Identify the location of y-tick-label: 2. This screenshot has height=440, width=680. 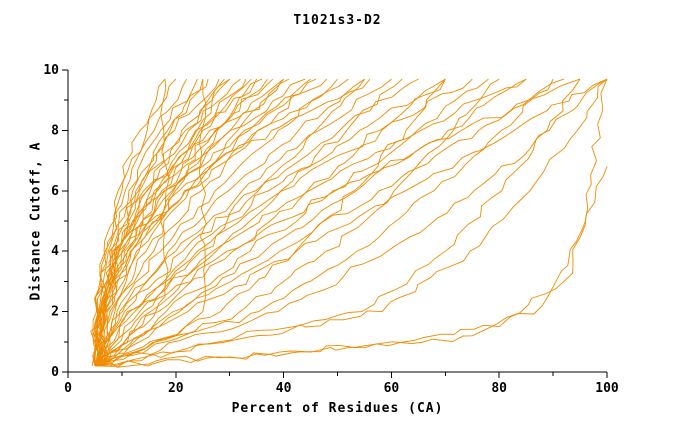
(55, 312).